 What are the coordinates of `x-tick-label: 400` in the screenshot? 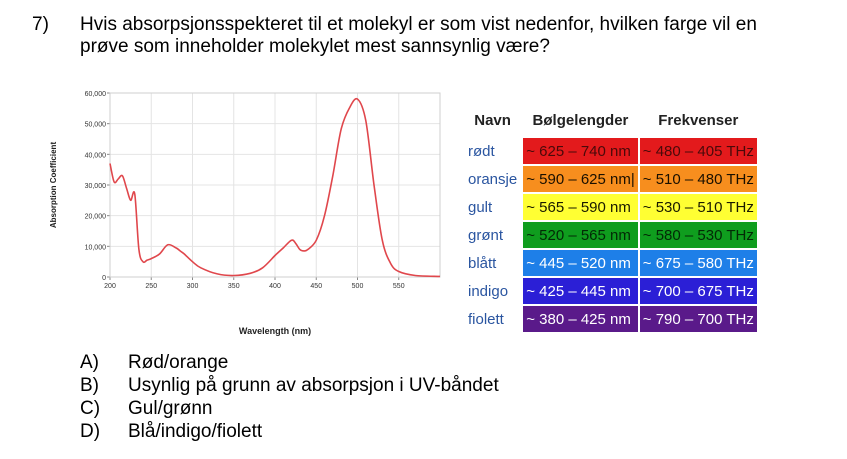 It's located at (275, 286).